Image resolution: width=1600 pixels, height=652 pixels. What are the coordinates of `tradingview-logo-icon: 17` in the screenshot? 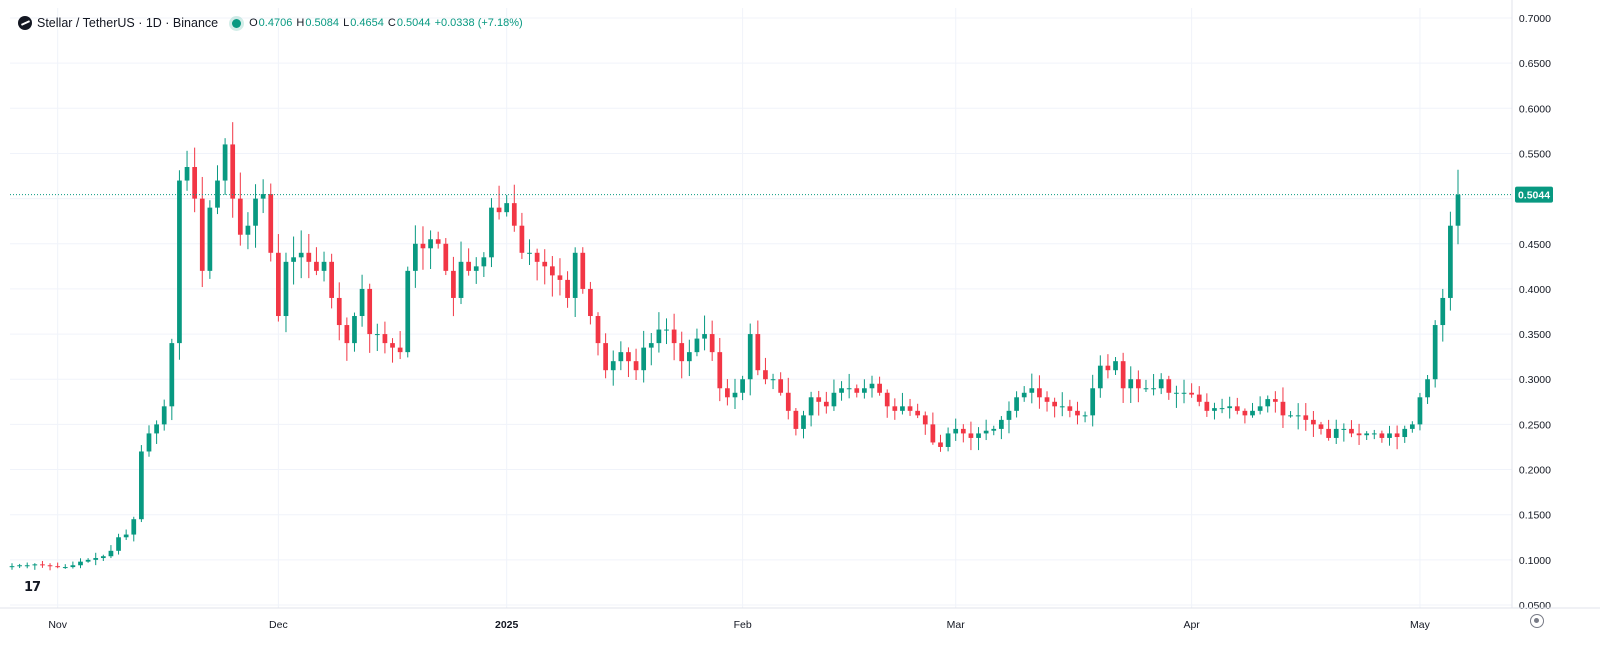 It's located at (32, 587).